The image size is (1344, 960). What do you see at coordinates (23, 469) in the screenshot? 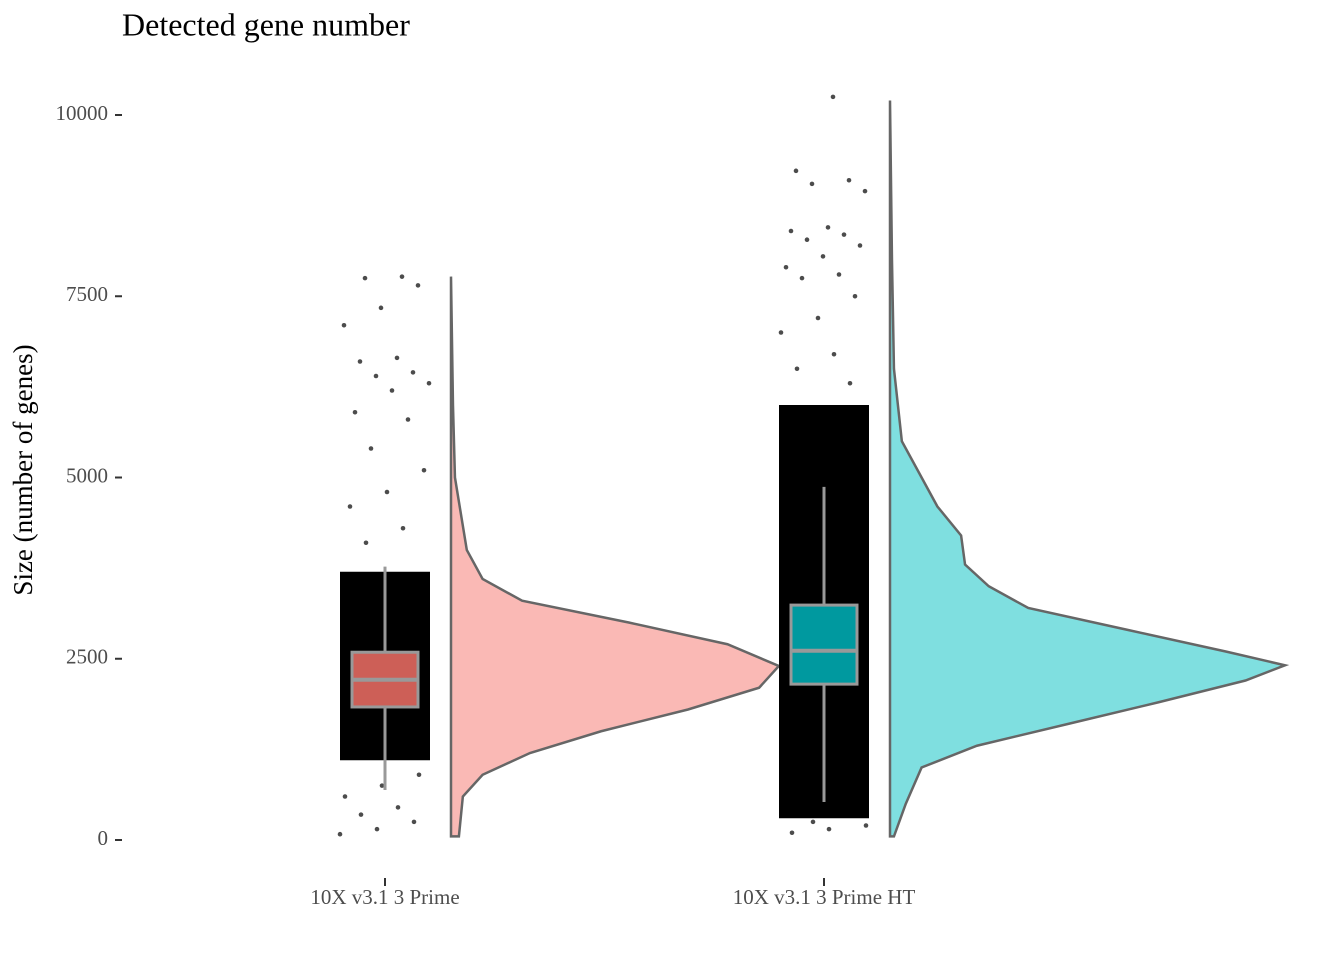
I see `y-axis-title: Size (number of genes)` at bounding box center [23, 469].